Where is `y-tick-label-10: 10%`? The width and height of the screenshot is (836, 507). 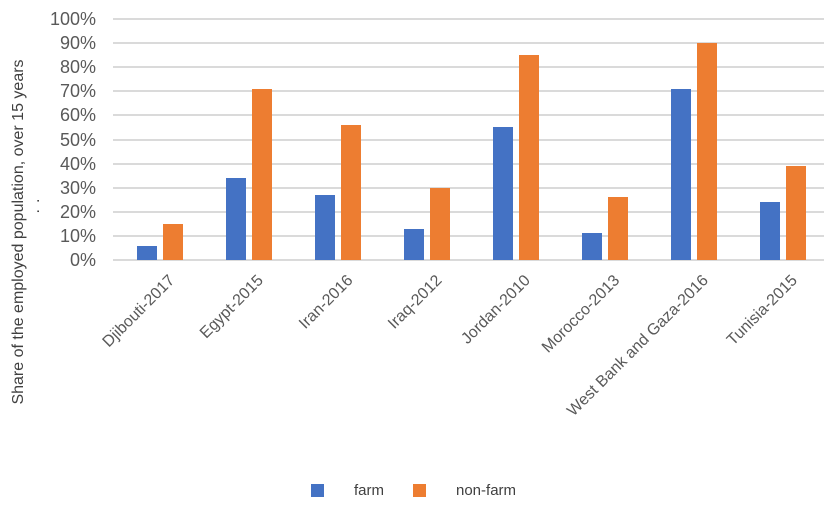 y-tick-label-10: 10% is located at coordinates (77, 235).